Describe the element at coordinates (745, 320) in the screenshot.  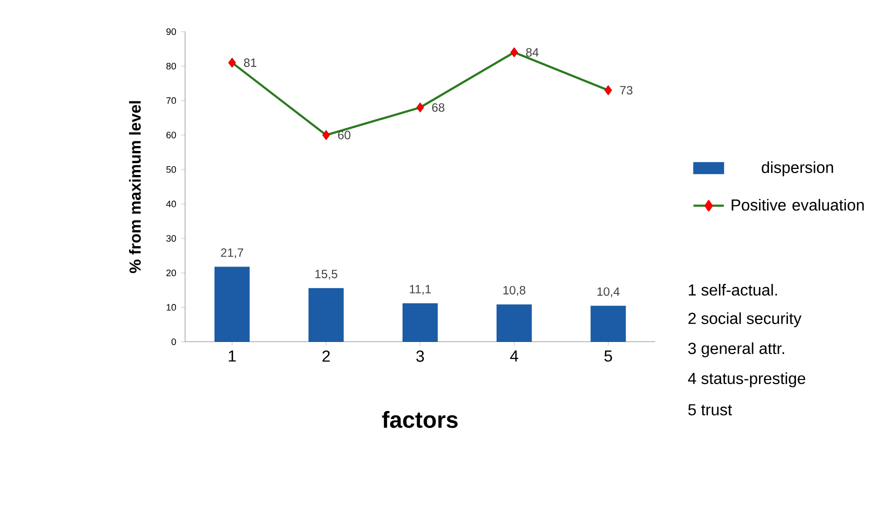
I see `text: 2 social security` at that location.